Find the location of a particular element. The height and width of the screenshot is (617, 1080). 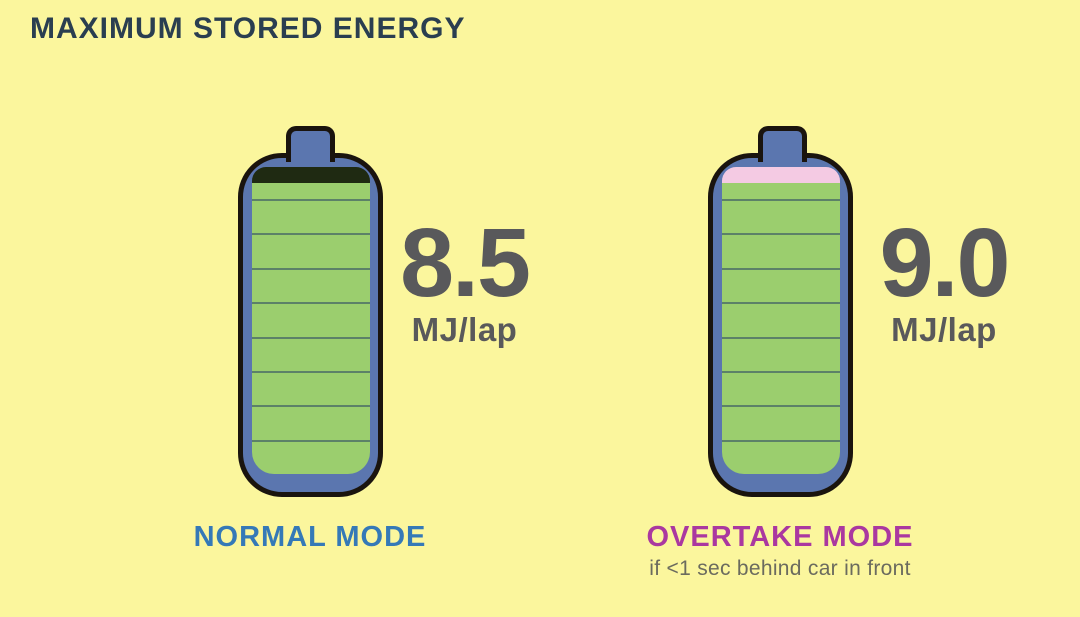

energy-value-block-overtake: 9.0 MJ/lap is located at coordinates (944, 278).